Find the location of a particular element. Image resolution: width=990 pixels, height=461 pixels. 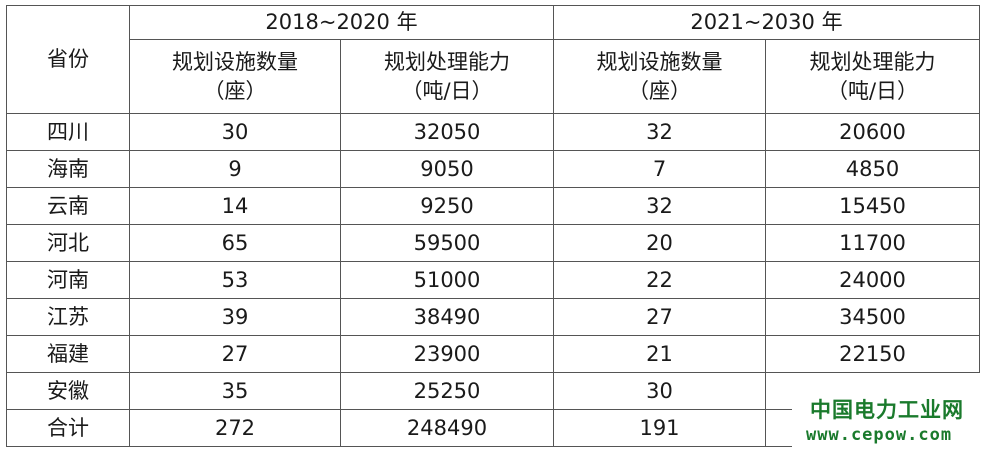

province-cell: 江苏 is located at coordinates (68, 317).